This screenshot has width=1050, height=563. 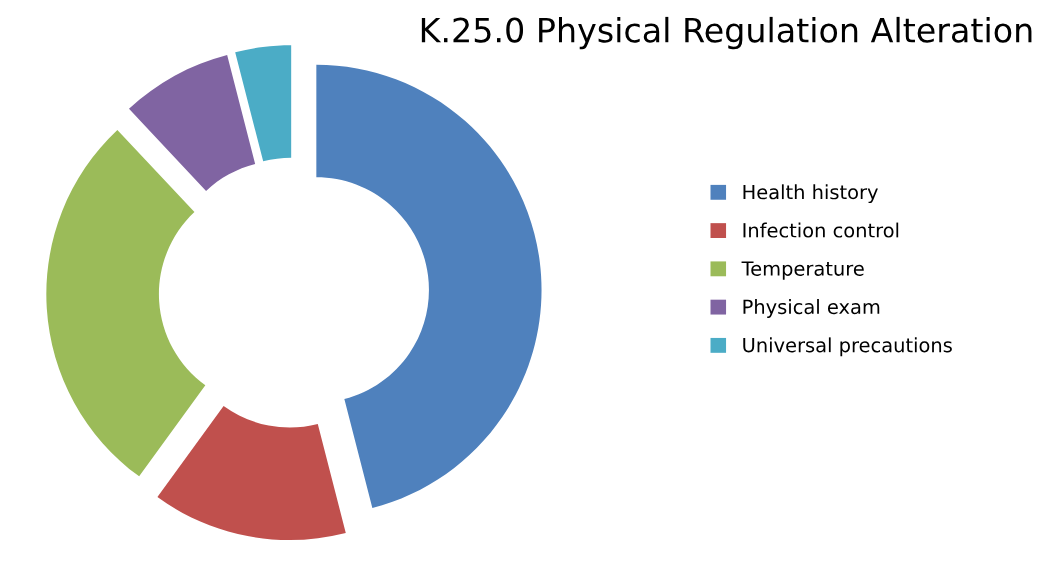 What do you see at coordinates (810, 194) in the screenshot?
I see `legend-label: Health history` at bounding box center [810, 194].